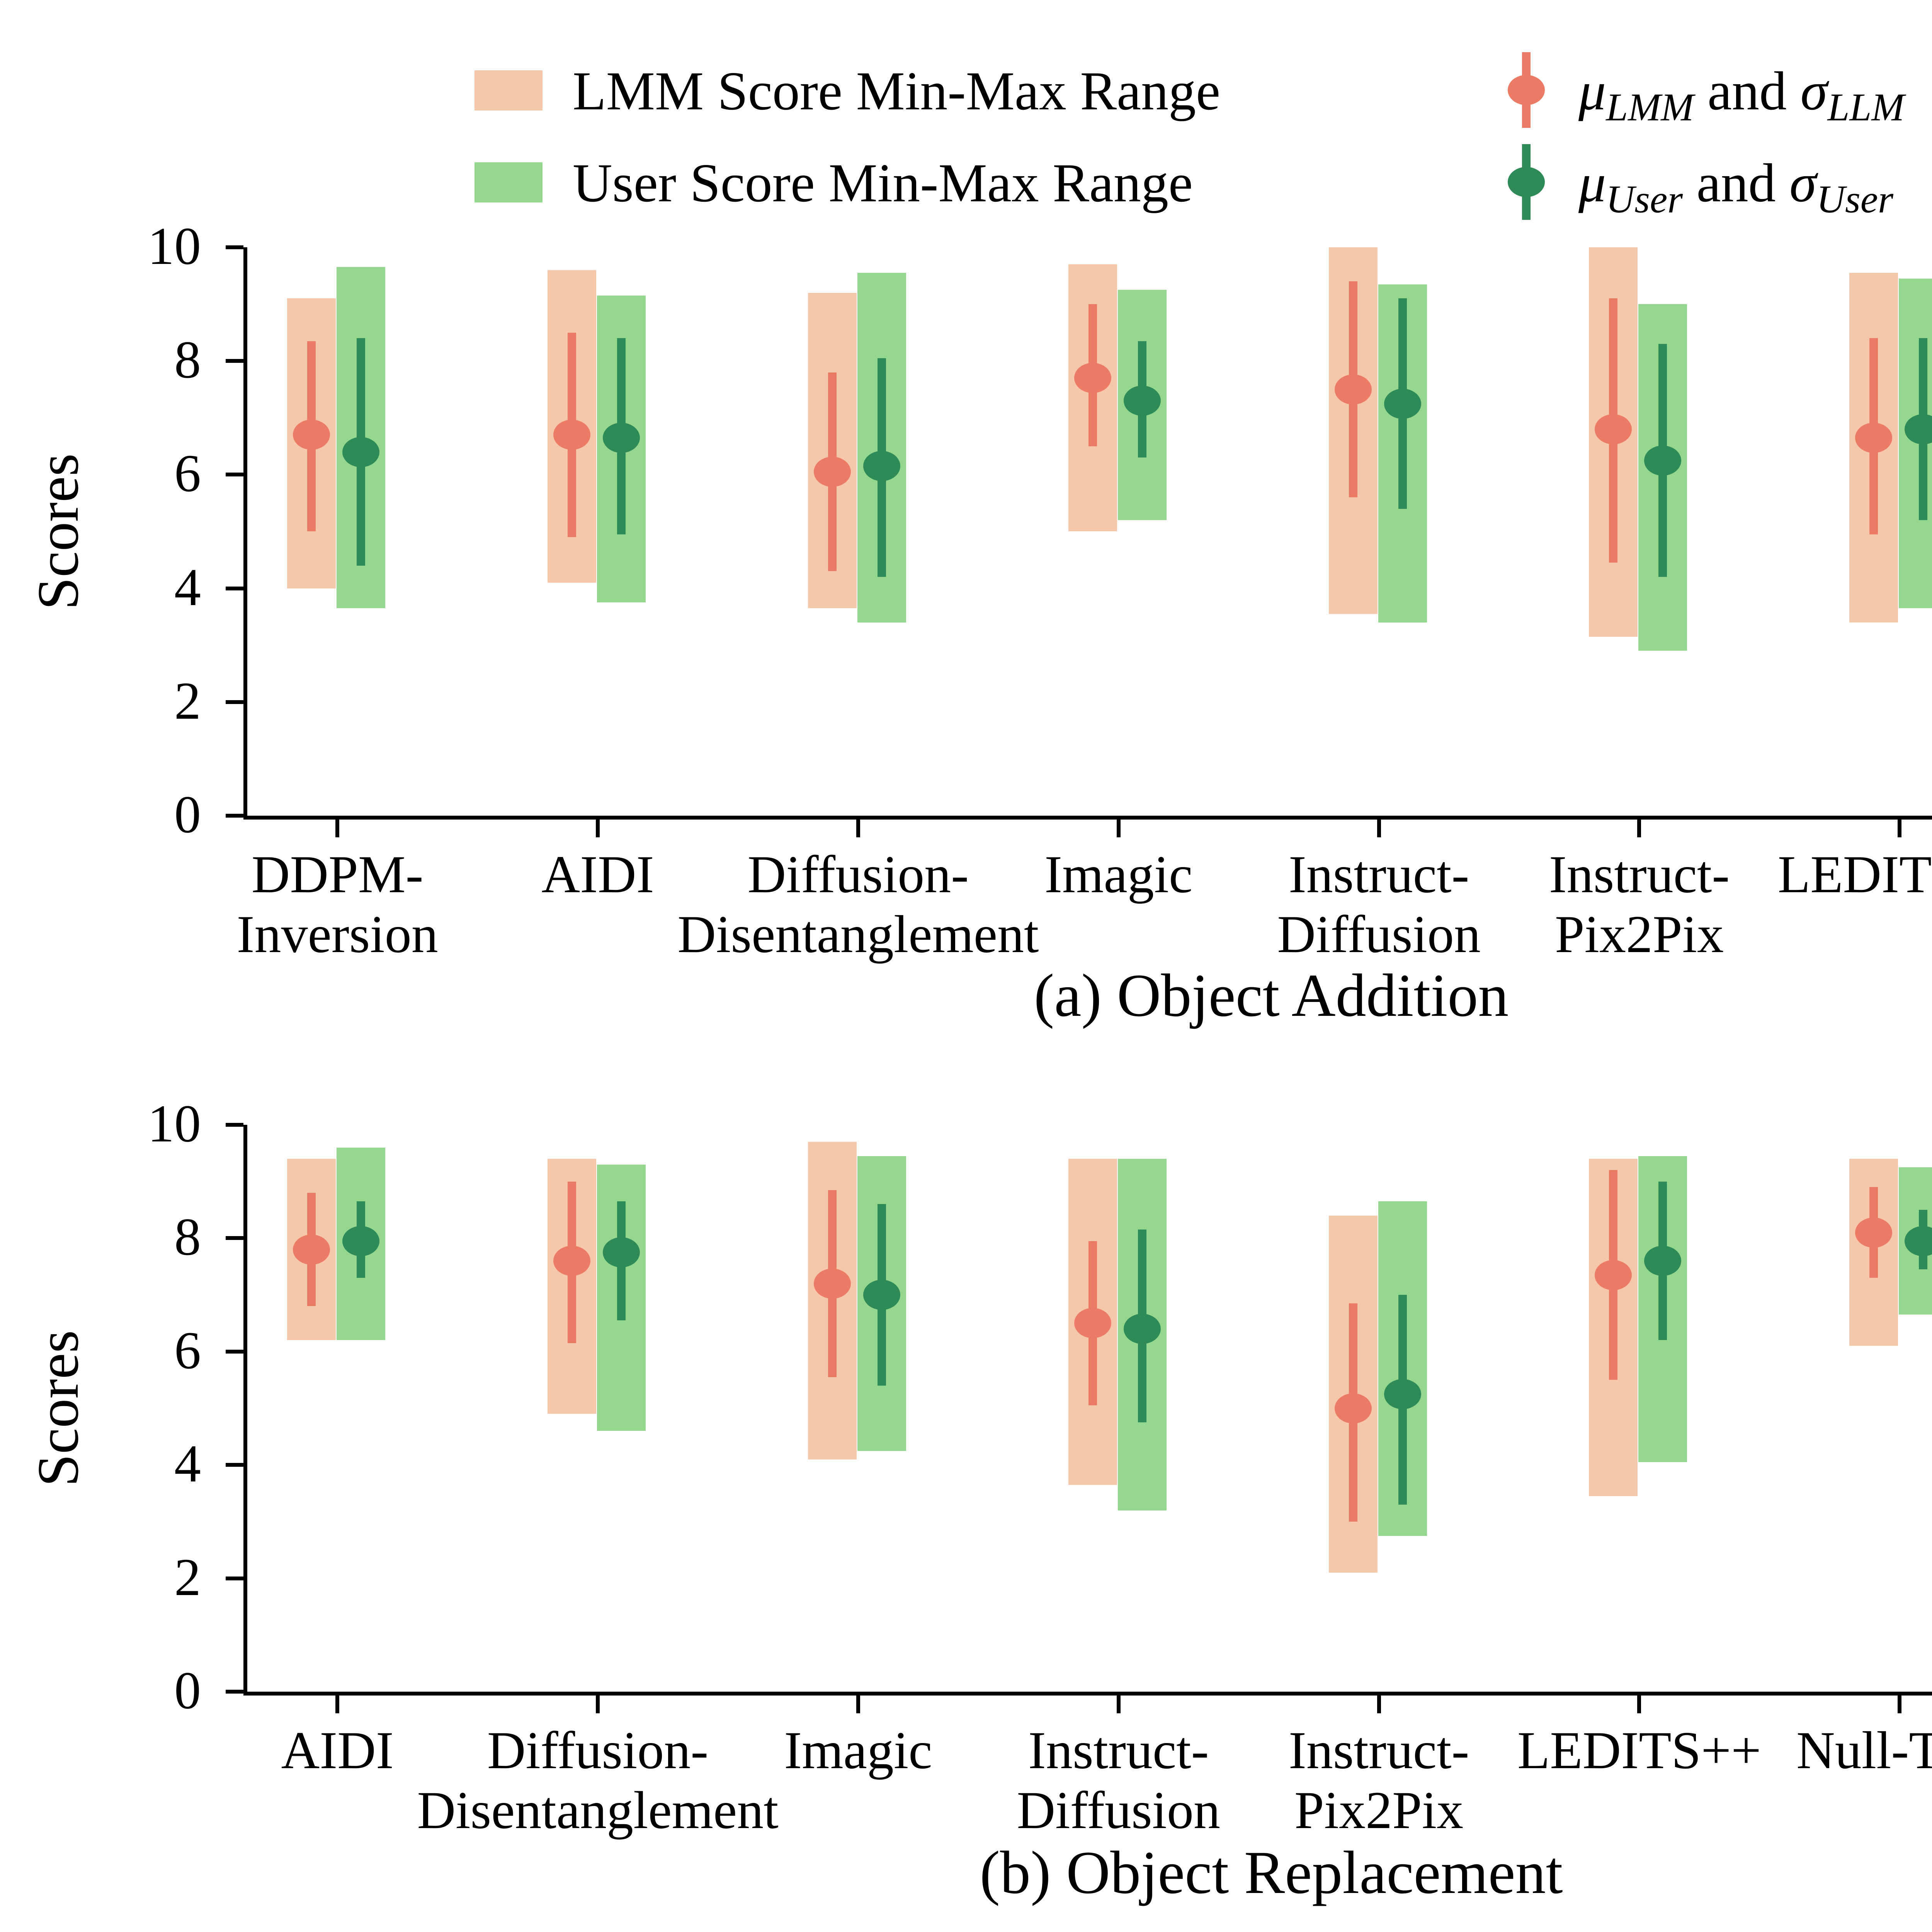  Describe the element at coordinates (1526, 90) in the screenshot. I see `legend-mean-dot-lmm` at that location.